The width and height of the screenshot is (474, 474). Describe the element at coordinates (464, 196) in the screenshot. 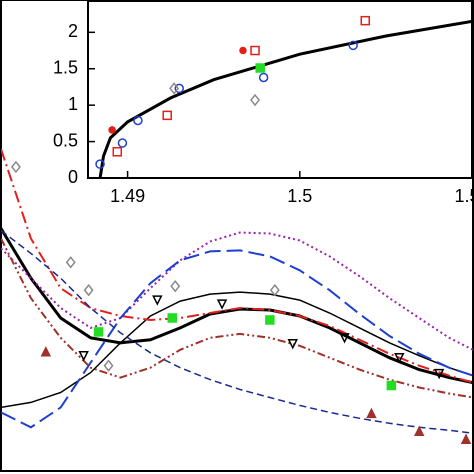

I see `x-tick-label: 1.51` at that location.